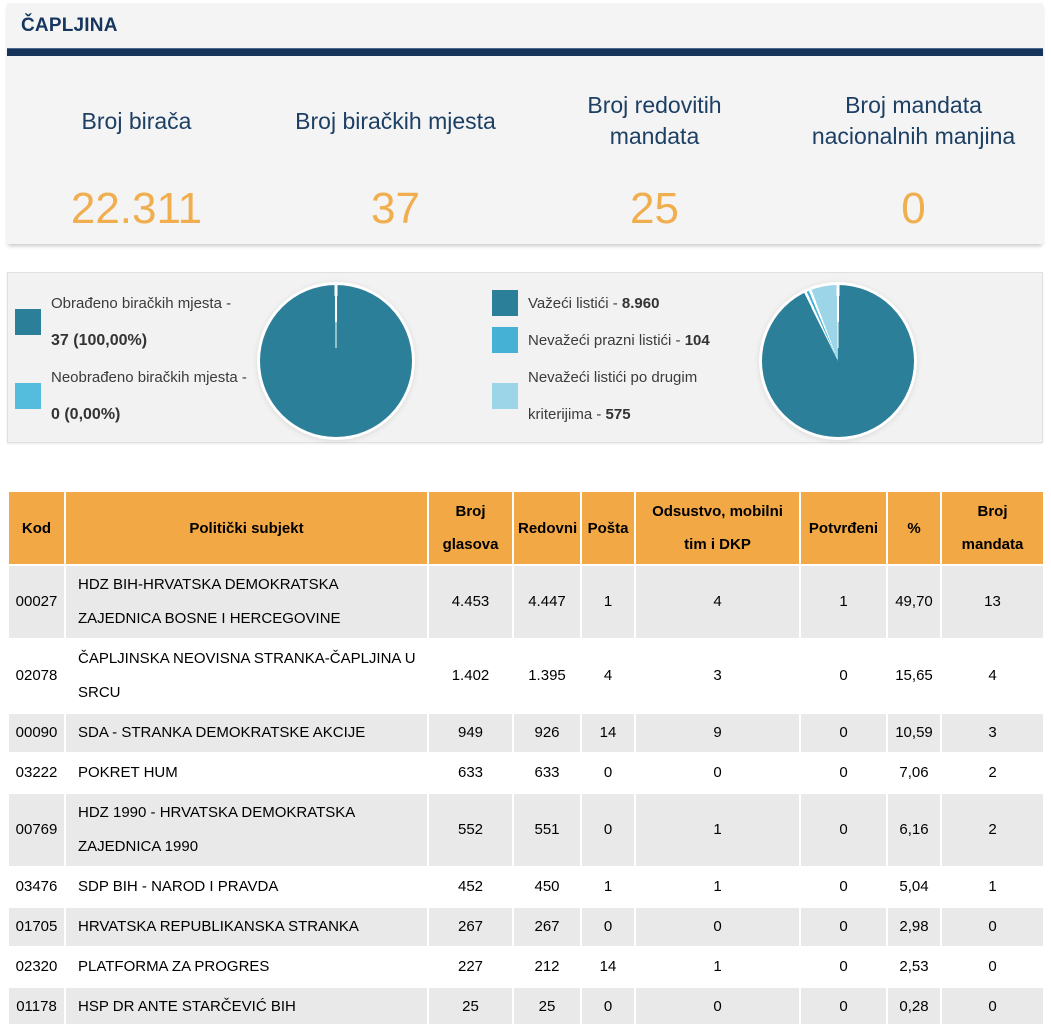 The image size is (1051, 1024). Describe the element at coordinates (547, 967) in the screenshot. I see `value-cell: 212` at that location.